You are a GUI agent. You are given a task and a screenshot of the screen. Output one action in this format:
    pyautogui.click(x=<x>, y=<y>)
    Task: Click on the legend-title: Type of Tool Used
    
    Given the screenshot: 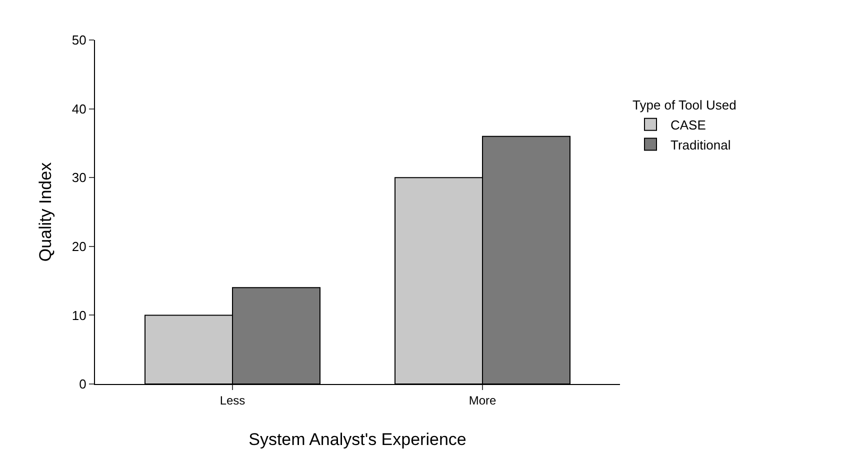 What is the action you would take?
    pyautogui.click(x=684, y=104)
    